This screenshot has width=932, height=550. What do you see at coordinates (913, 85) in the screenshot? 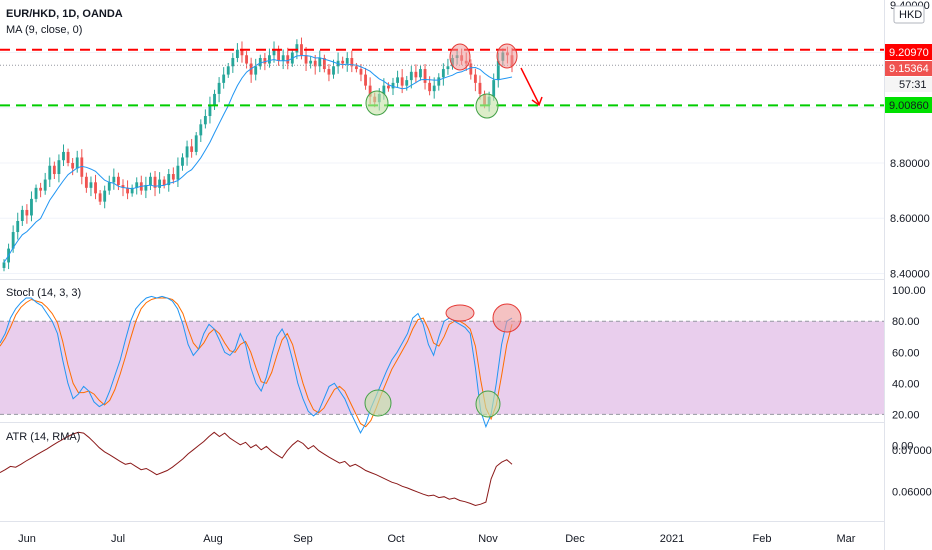
I see `countdown-label: 57:31` at bounding box center [913, 85].